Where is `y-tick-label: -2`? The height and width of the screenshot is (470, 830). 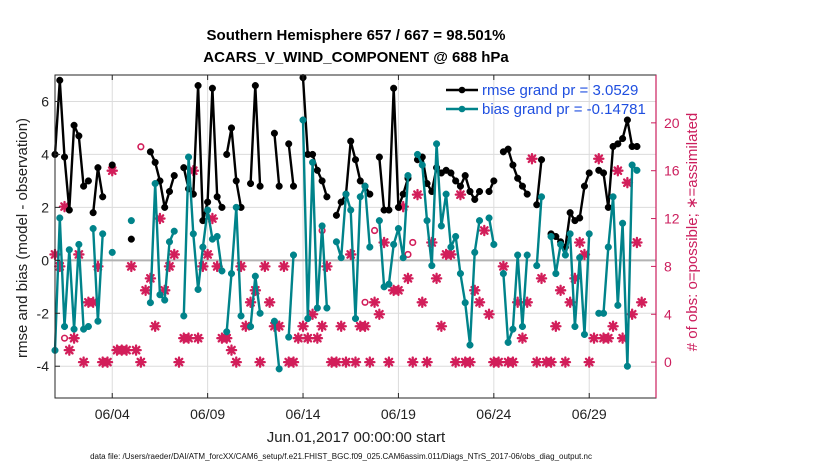
y-tick-label: -2 is located at coordinates (43, 313).